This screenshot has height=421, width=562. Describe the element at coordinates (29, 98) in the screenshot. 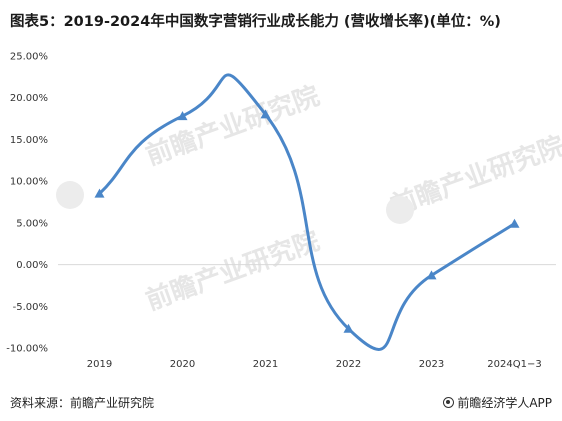

I see `y-tick-label: 20.00%` at that location.